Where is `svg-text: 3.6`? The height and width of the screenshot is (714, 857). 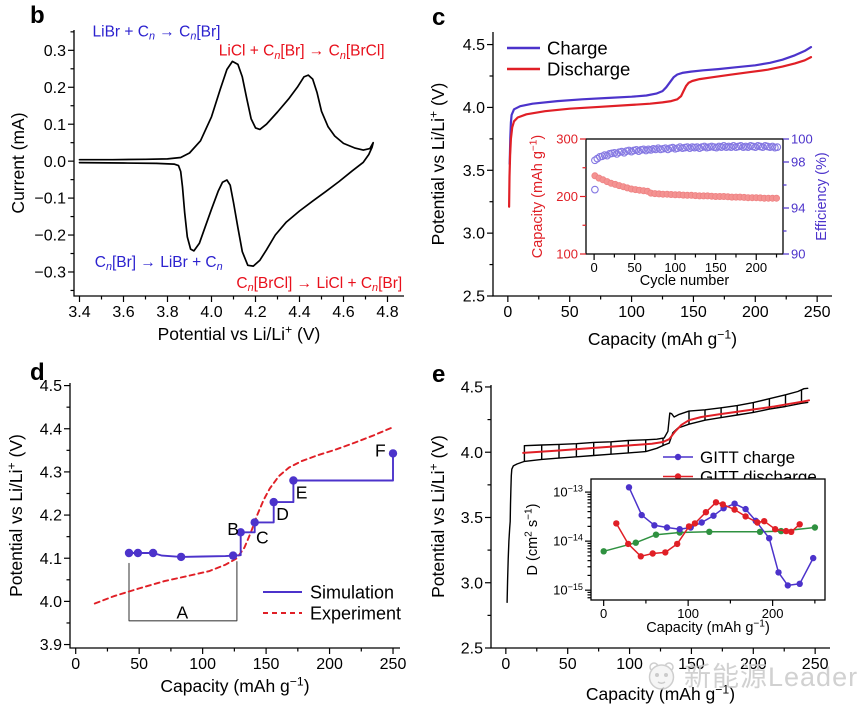 svg-text: 3.6 is located at coordinates (123, 312).